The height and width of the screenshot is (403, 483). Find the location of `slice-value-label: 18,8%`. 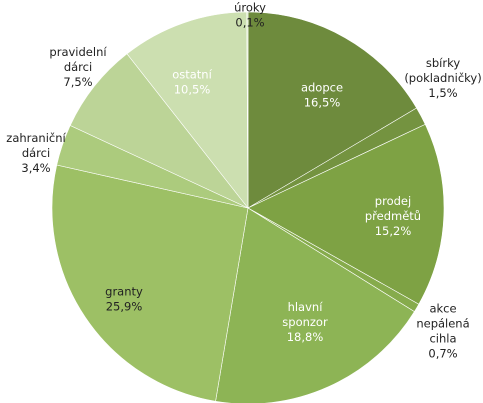

slice-value-label: 18,8% is located at coordinates (305, 337).